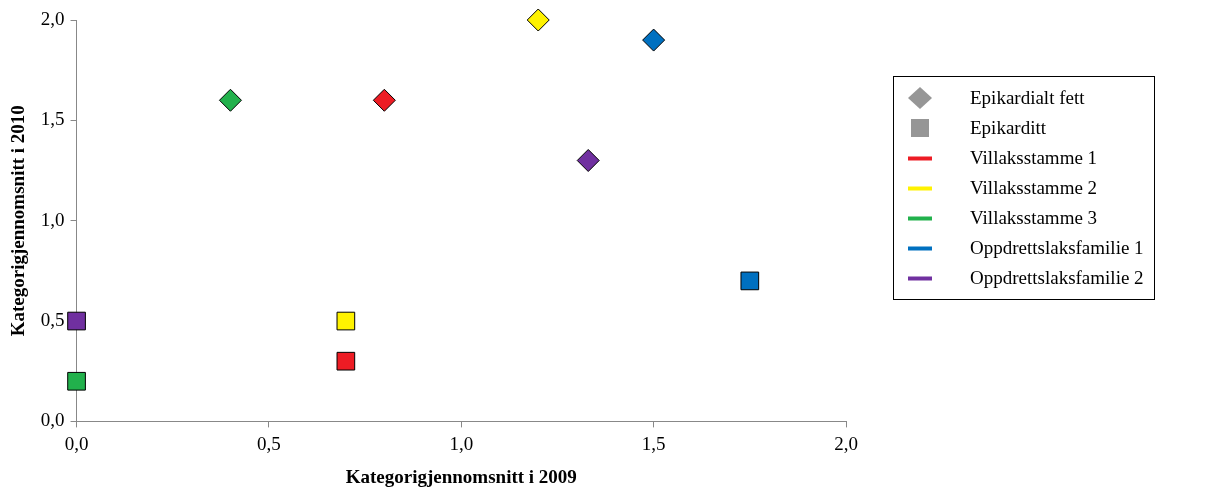  What do you see at coordinates (18, 221) in the screenshot?
I see `y-axis-title: Kategorigjennomsnitt i 2010` at bounding box center [18, 221].